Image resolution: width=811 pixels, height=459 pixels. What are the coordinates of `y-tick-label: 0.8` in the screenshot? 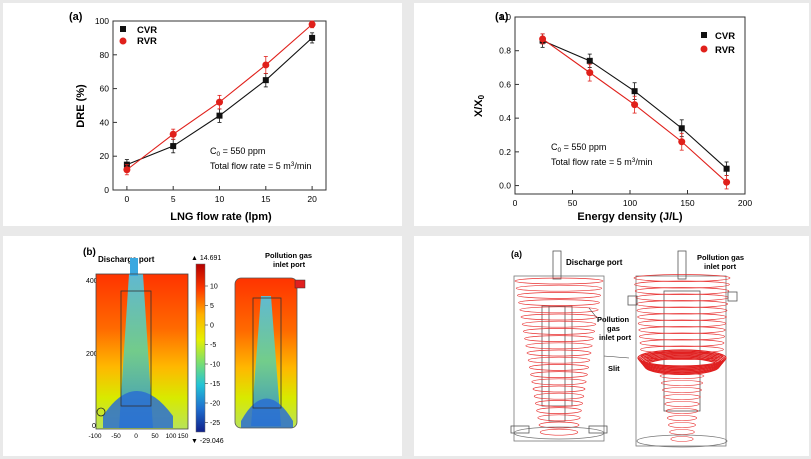 It's located at (505, 51).